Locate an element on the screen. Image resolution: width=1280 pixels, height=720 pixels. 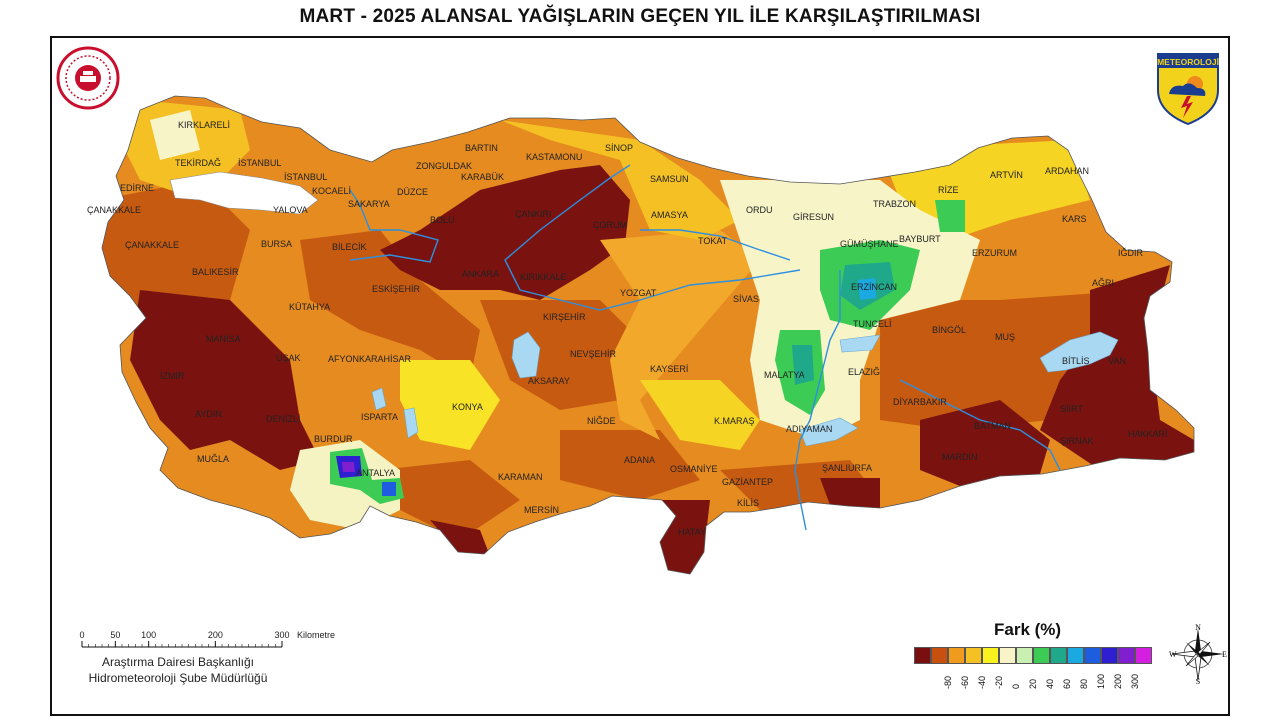
city-label: TRABZON is located at coordinates (894, 204).